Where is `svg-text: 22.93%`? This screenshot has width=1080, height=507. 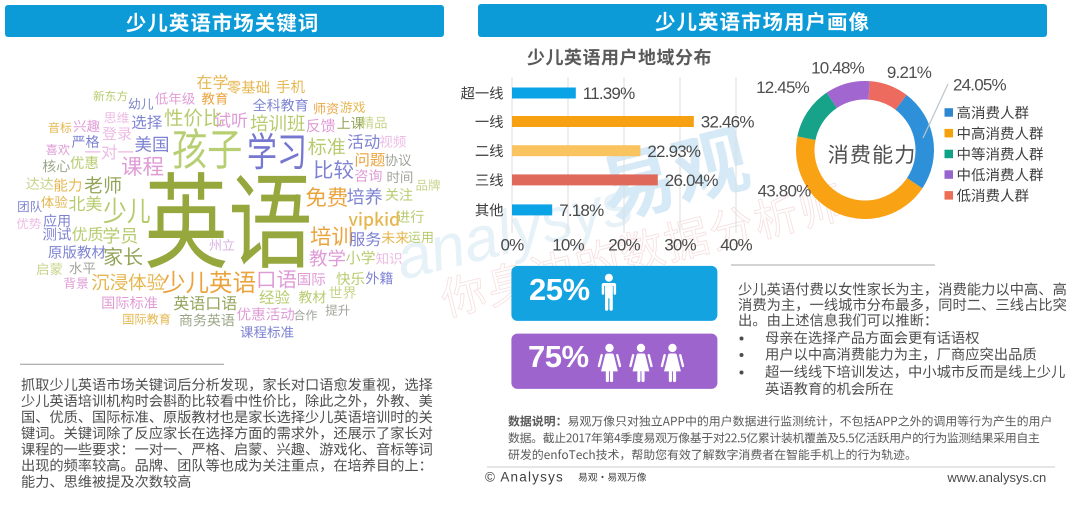 svg-text: 22.93% is located at coordinates (674, 151).